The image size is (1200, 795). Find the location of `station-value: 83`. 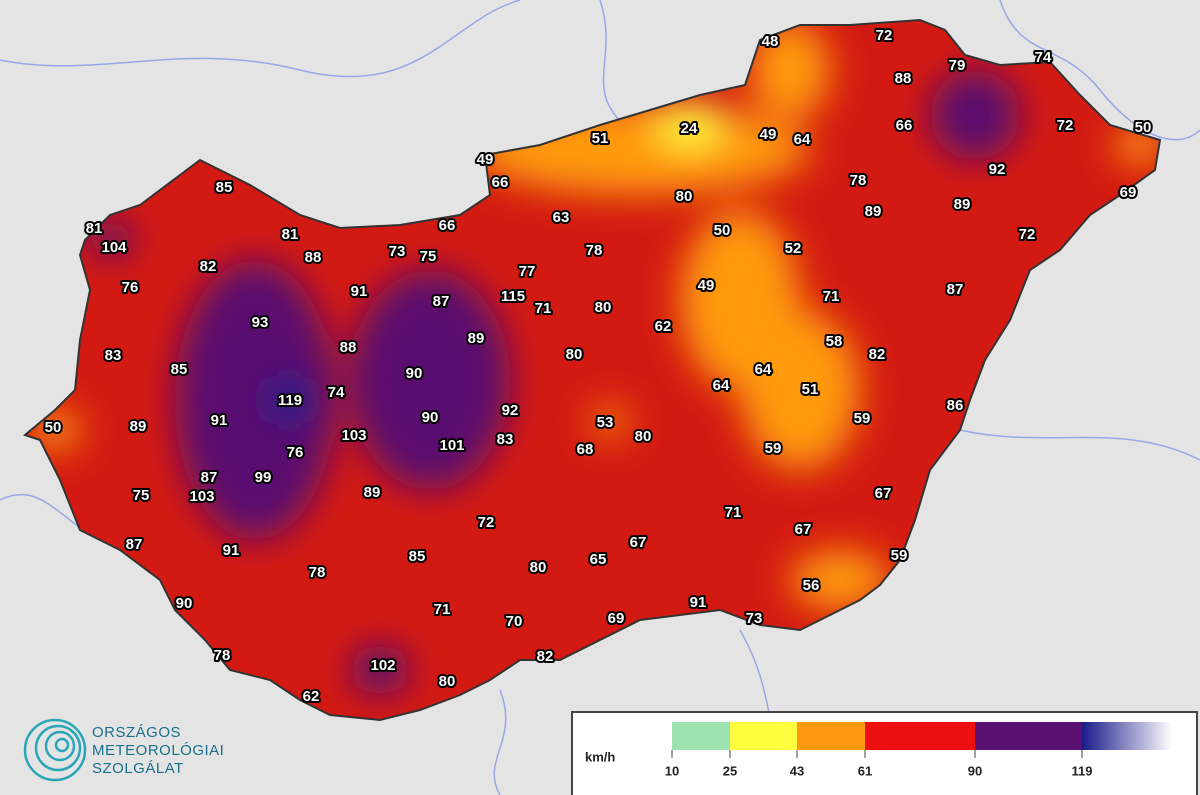

station-value: 83 is located at coordinates (113, 355).